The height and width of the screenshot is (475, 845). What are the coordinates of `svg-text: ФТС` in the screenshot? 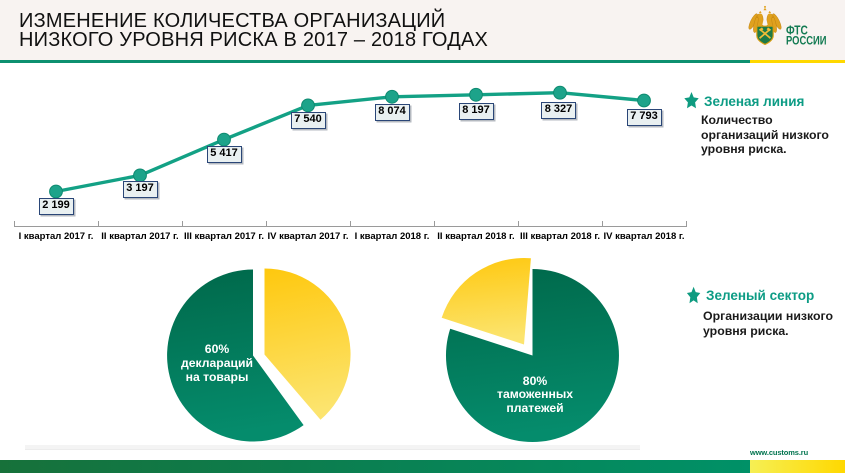 It's located at (797, 30).